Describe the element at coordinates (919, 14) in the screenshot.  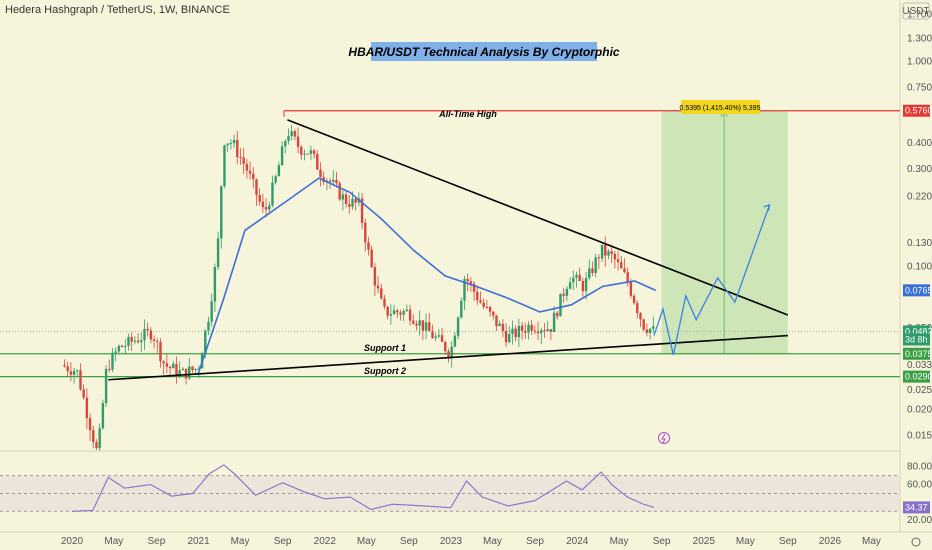
I see `y-tick-label: 1.7000` at that location.